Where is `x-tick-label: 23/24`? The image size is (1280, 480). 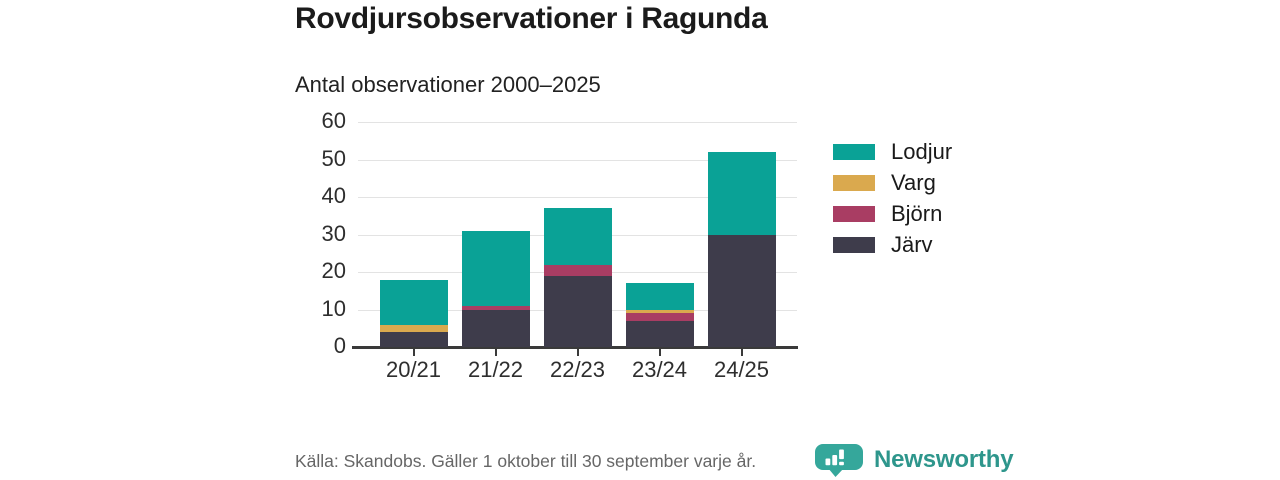
x-tick-label: 23/24 is located at coordinates (659, 369).